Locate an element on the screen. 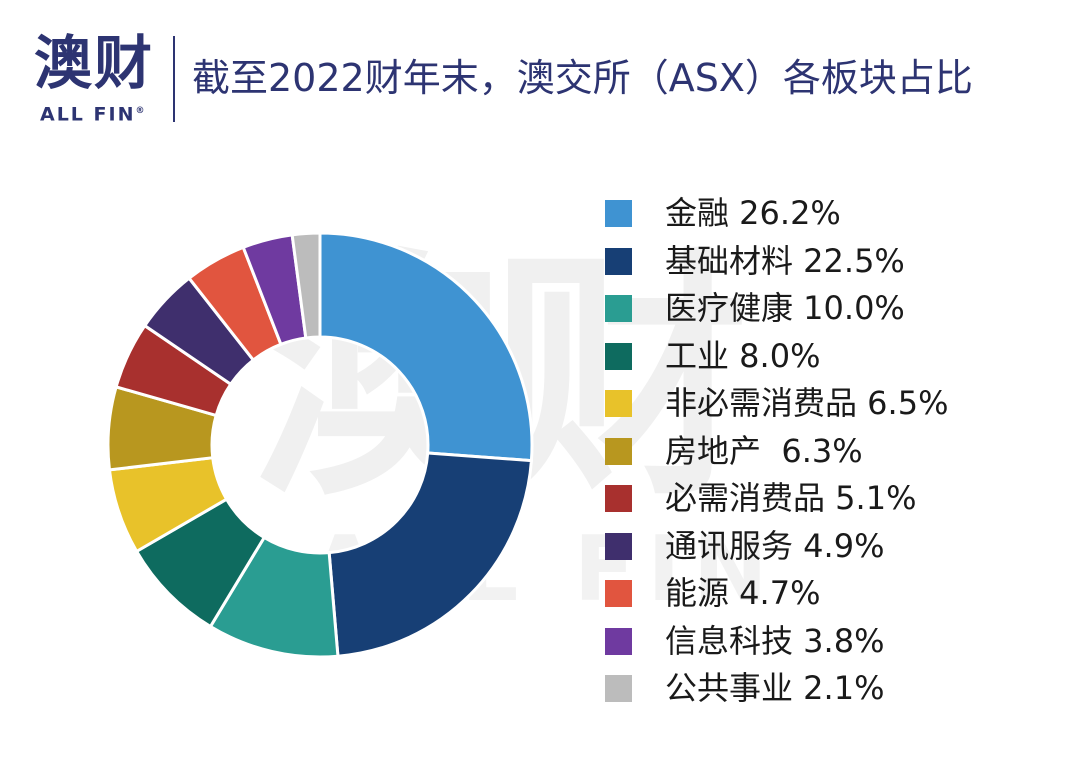 The image size is (1080, 767). legend-item-10: 公共事业 2.1% is located at coordinates (835, 689).